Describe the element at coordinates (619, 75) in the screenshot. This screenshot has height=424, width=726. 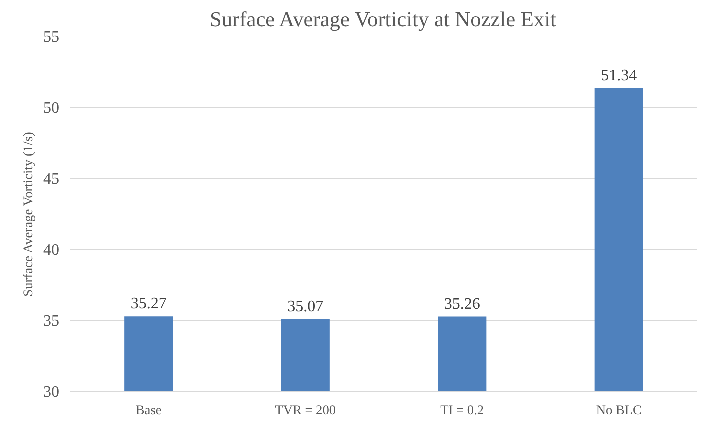
I see `data-label: 51.34` at that location.